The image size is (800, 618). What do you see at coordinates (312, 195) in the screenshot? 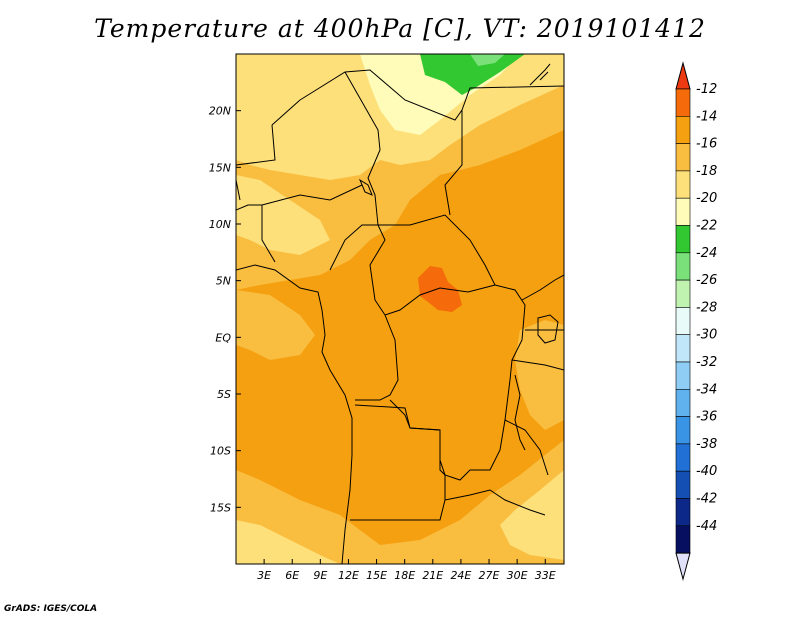
I see `border-niger-nigeria` at bounding box center [312, 195].